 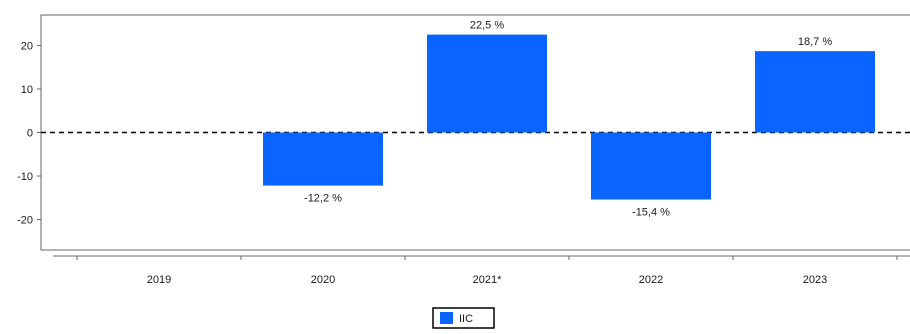 I want to click on y-tick-label: 0, so click(x=30, y=134).